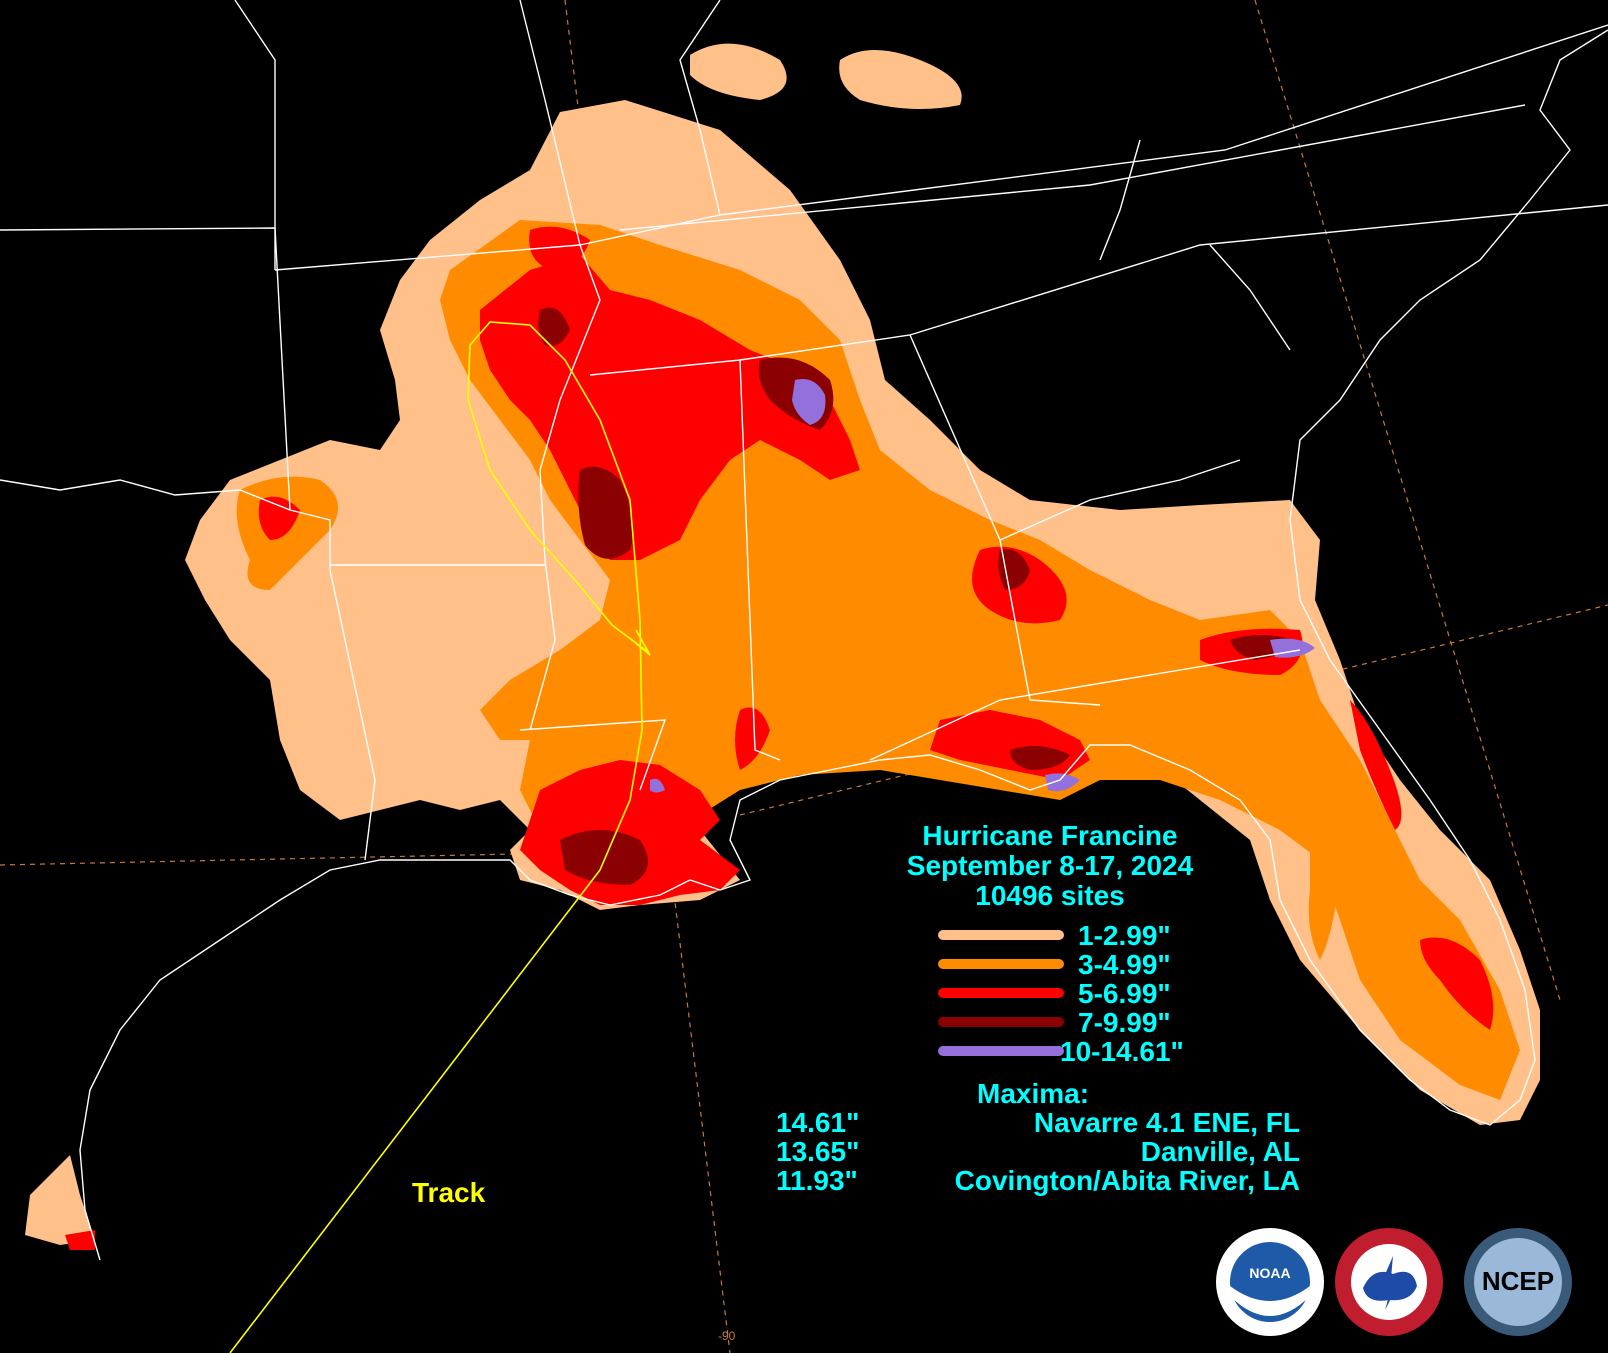 Image resolution: width=1608 pixels, height=1353 pixels. I want to click on maxima-heading: Maxima:, so click(1033, 1093).